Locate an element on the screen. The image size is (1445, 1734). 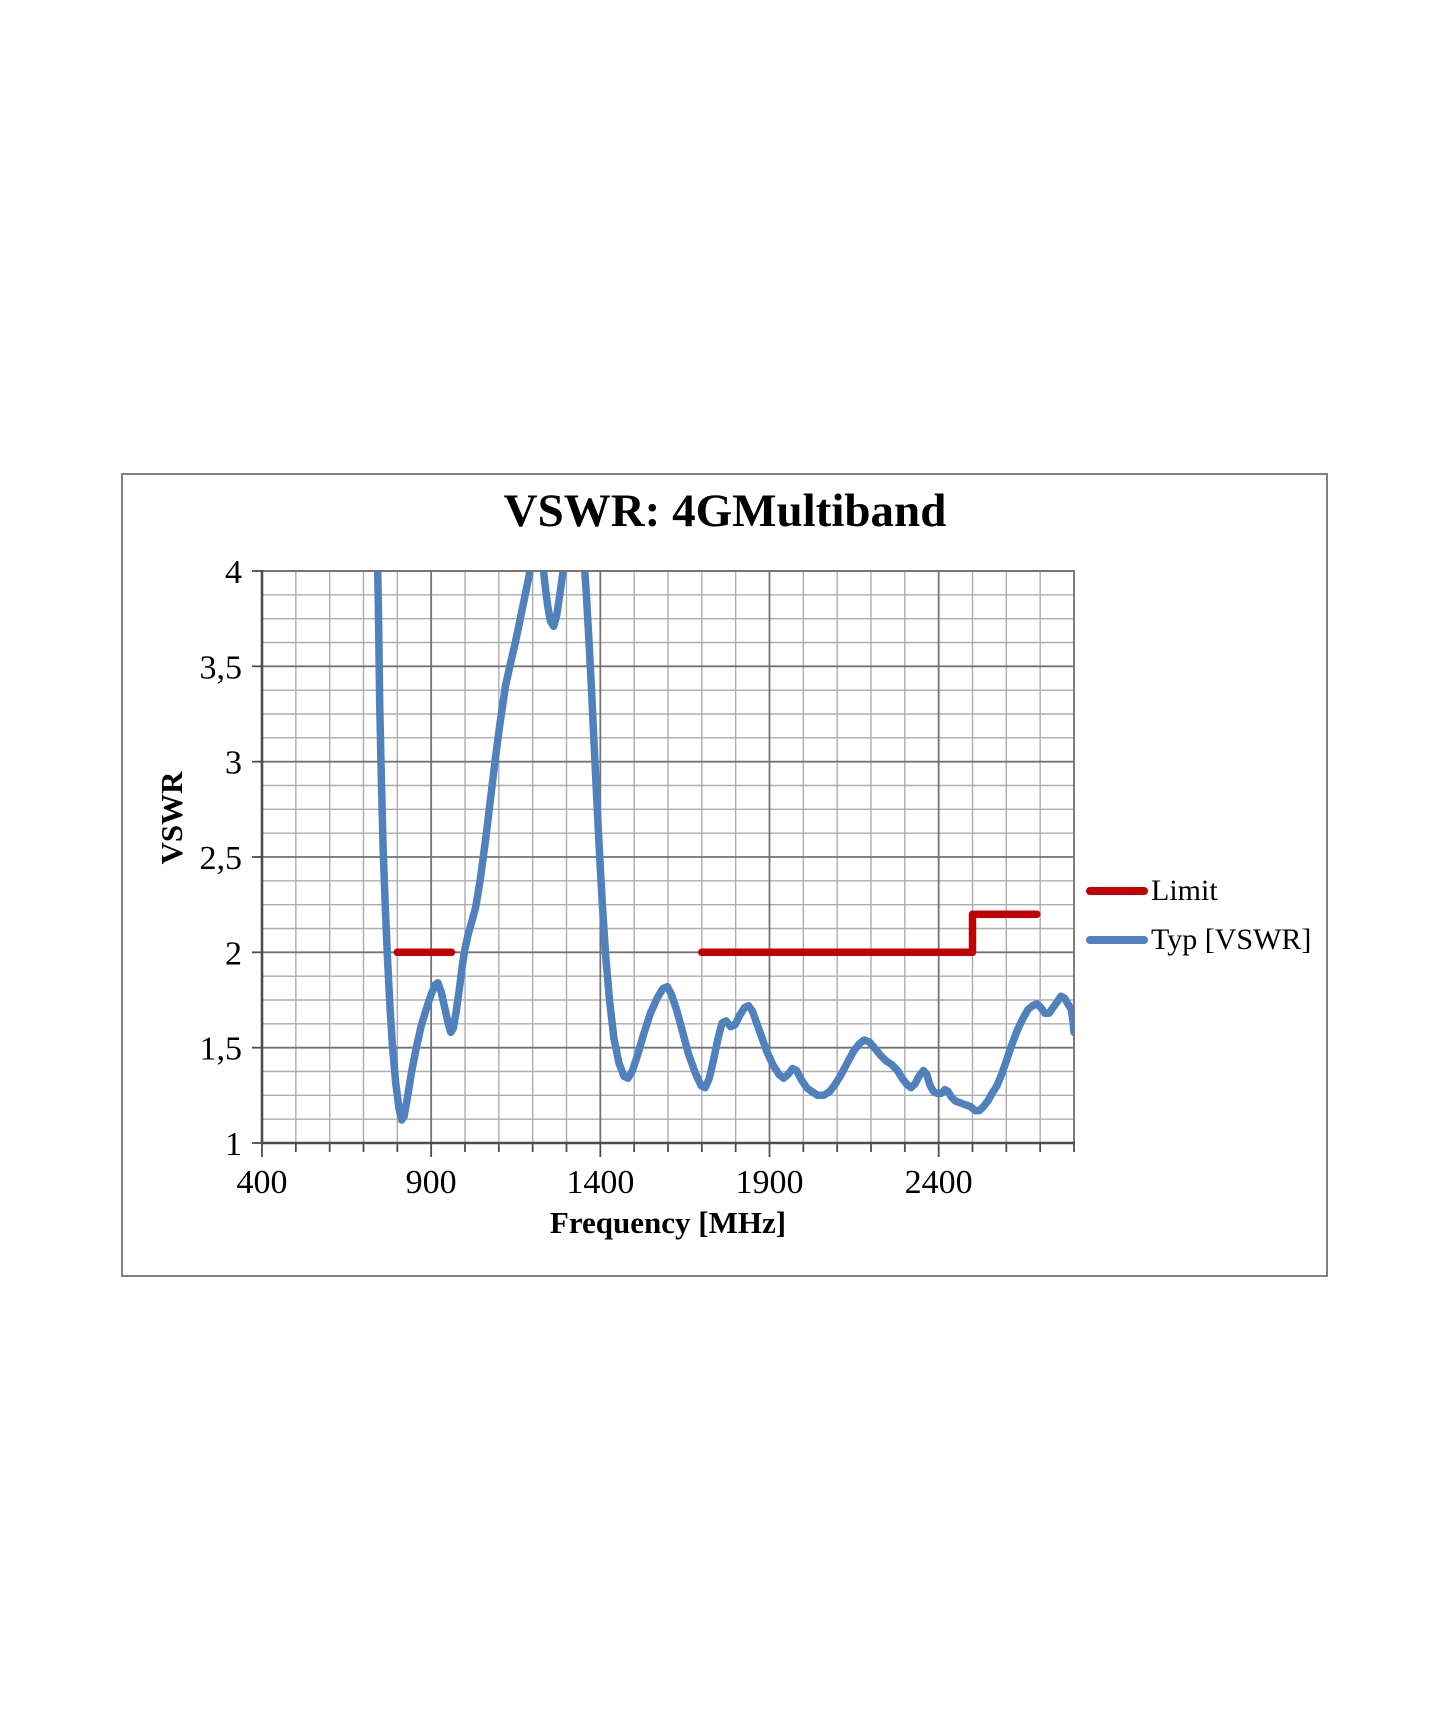
limit-line-swatch is located at coordinates (1117, 891).